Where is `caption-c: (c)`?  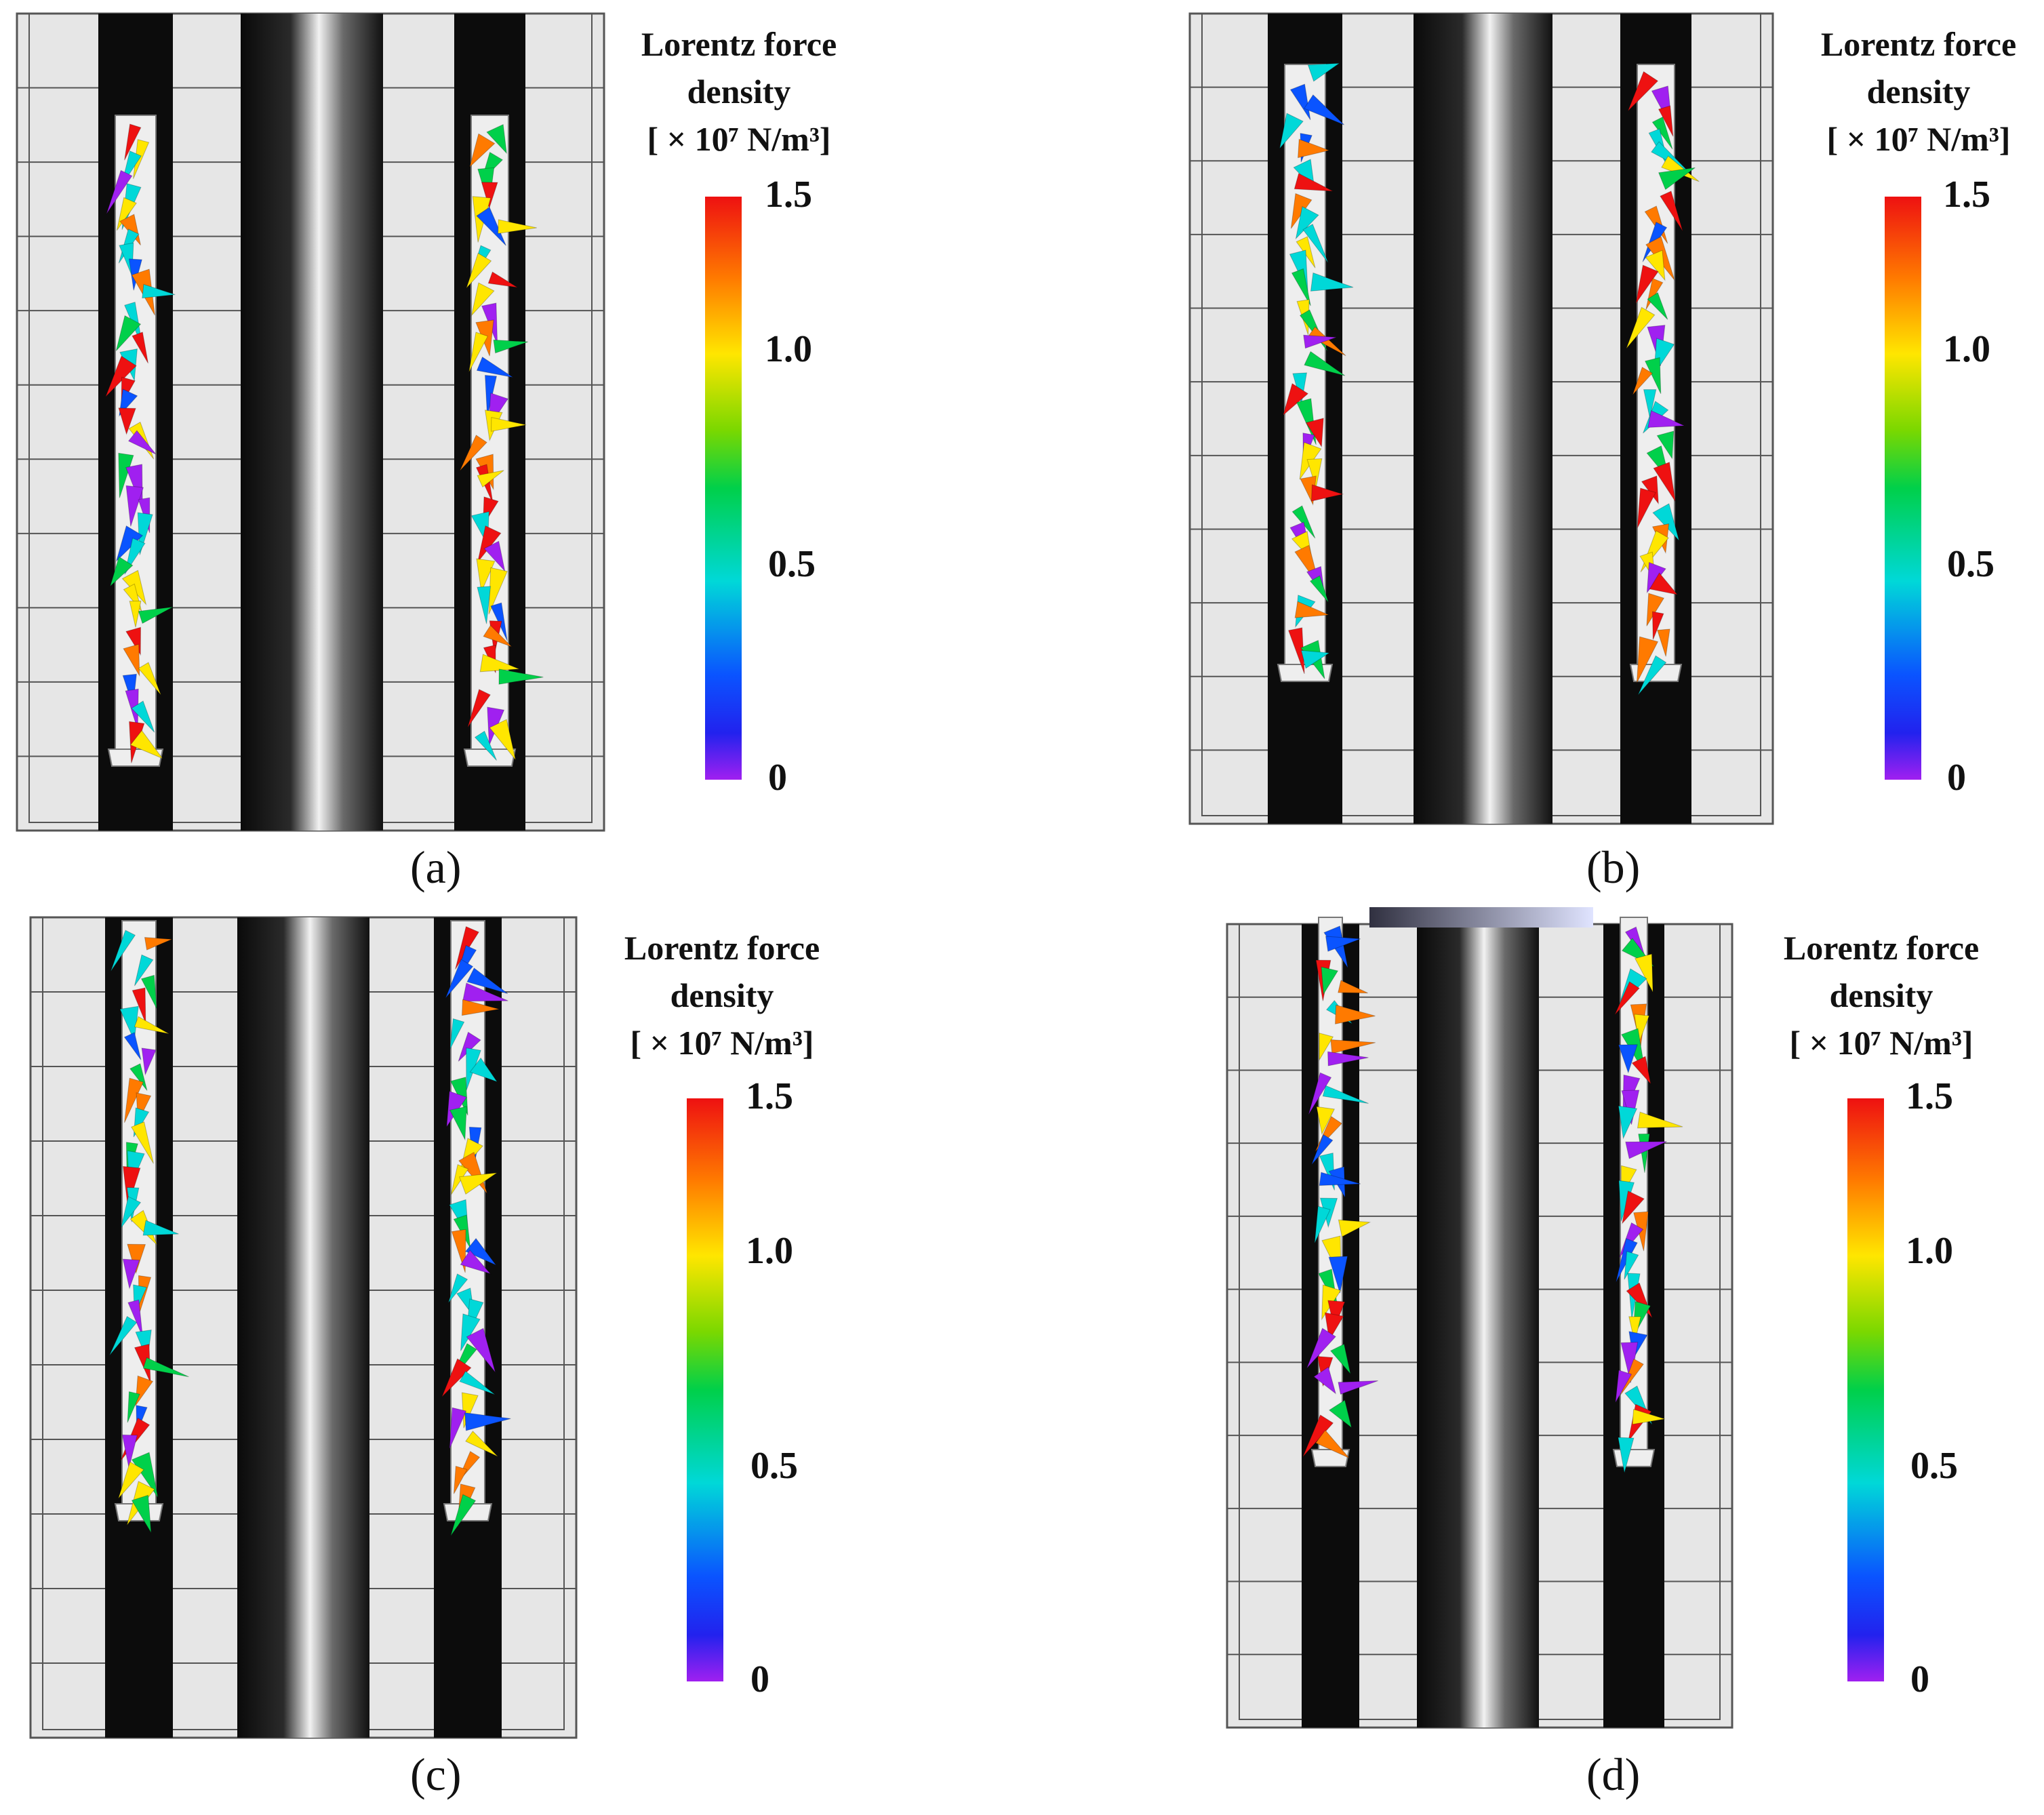
caption-c: (c) is located at coordinates (436, 1775).